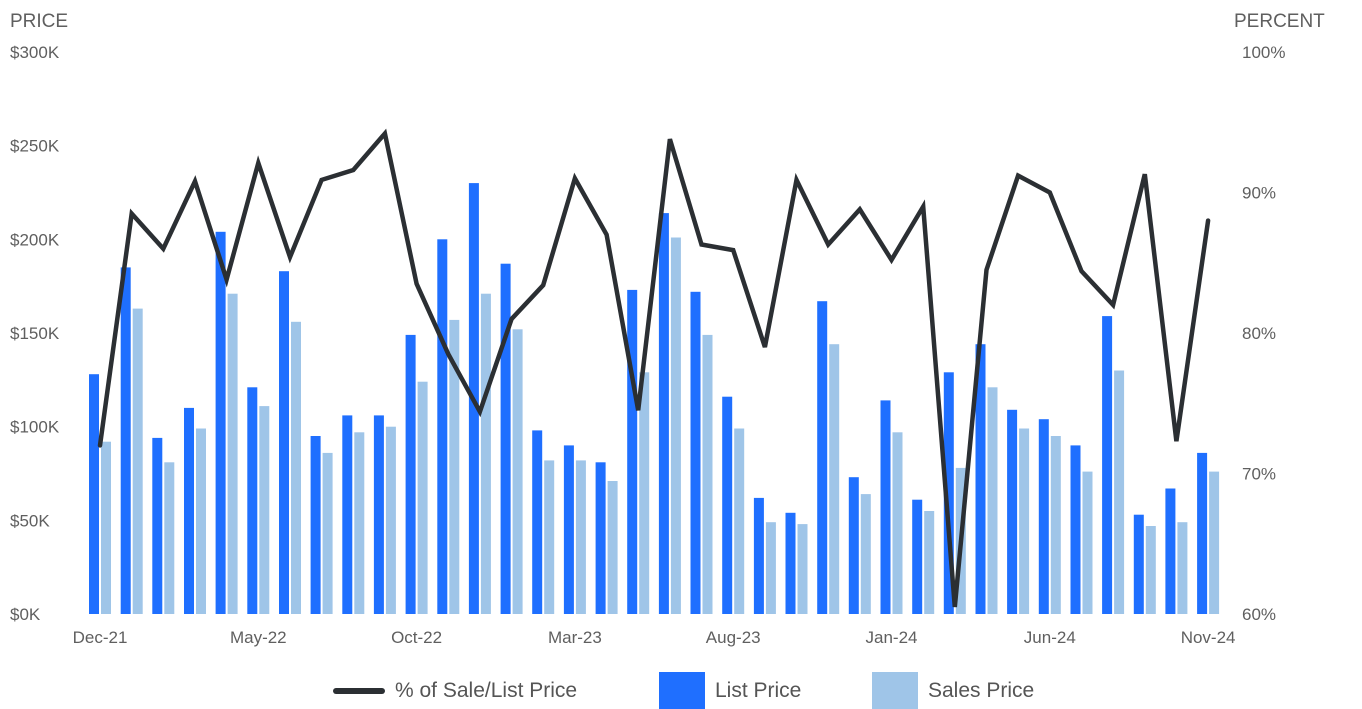  What do you see at coordinates (758, 690) in the screenshot?
I see `legend-label-list-price: List Price` at bounding box center [758, 690].